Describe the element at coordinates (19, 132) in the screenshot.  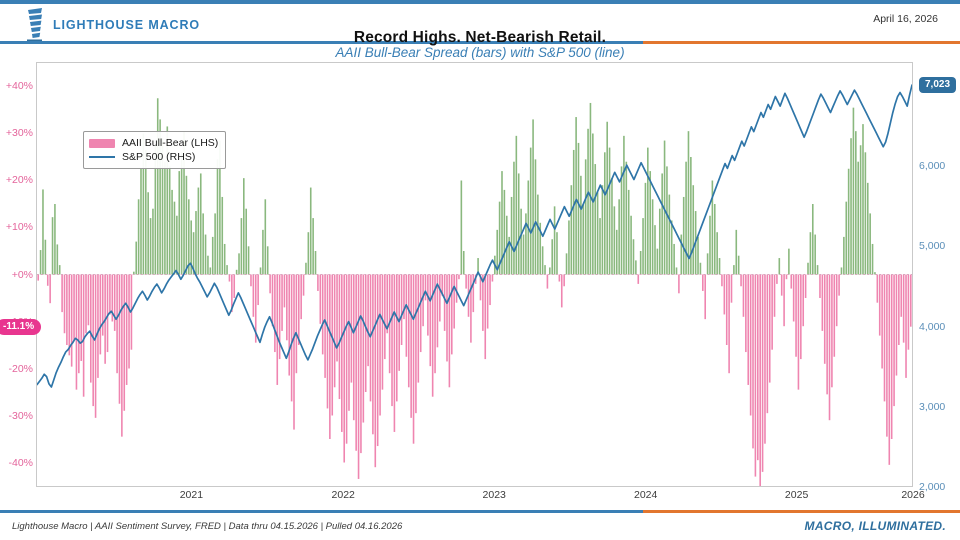
I see `y-tick-left: +30%` at that location.